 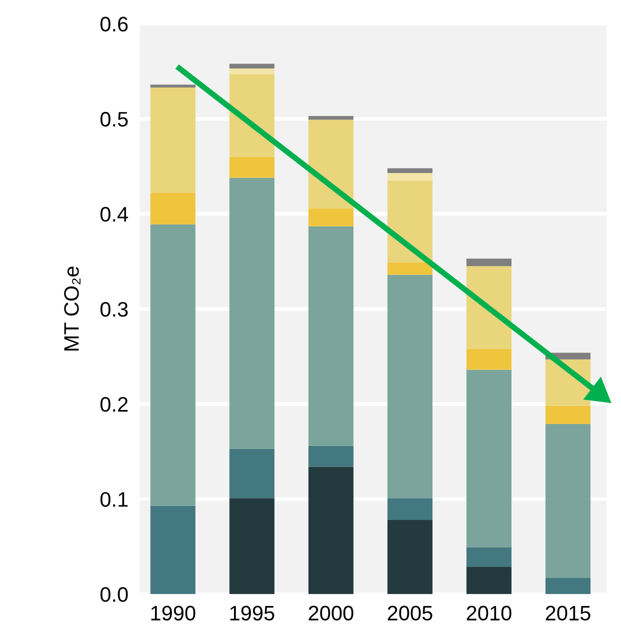 What do you see at coordinates (114, 119) in the screenshot?
I see `y-tick-label: 0.5` at bounding box center [114, 119].